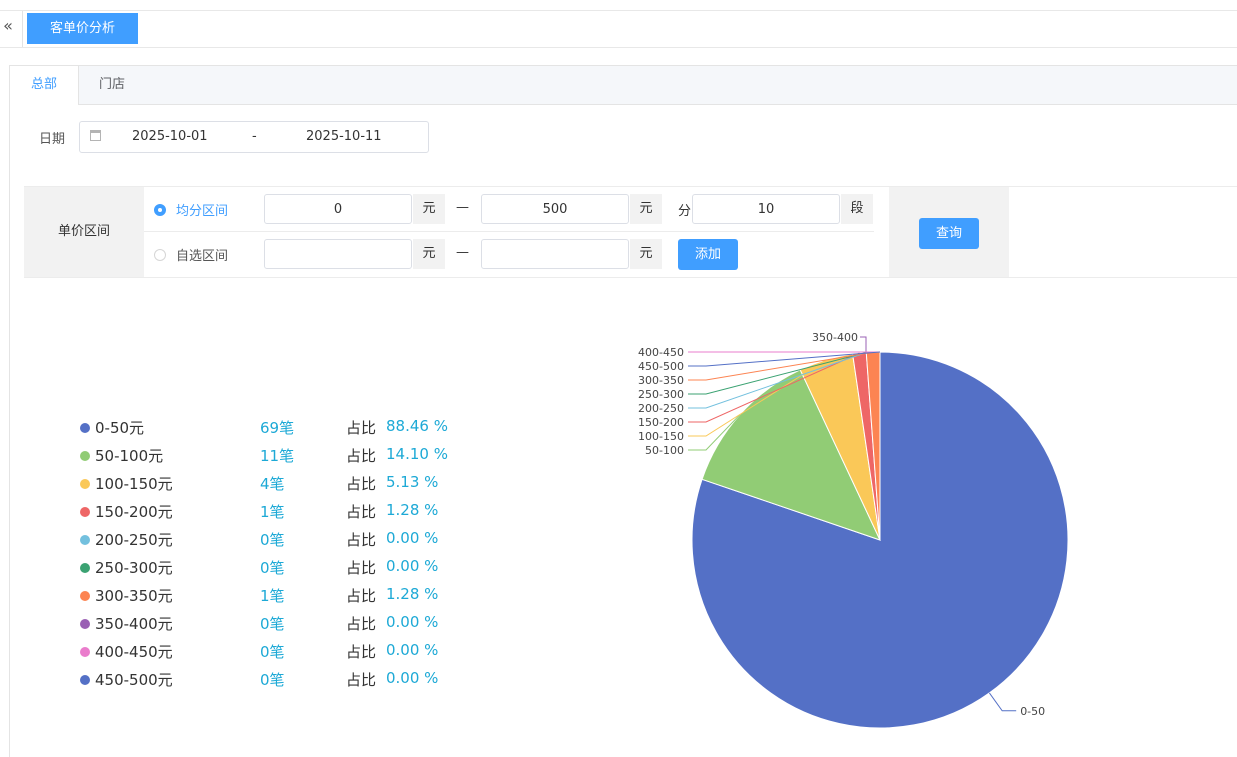 Image resolution: width=1237 pixels, height=757 pixels. What do you see at coordinates (429, 254) in the screenshot?
I see `custom-from-unit: 元` at bounding box center [429, 254].